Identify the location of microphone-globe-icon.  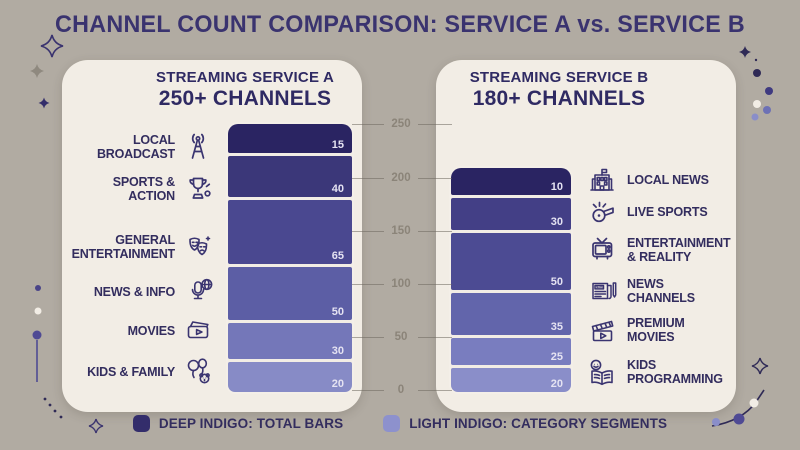
(198, 292).